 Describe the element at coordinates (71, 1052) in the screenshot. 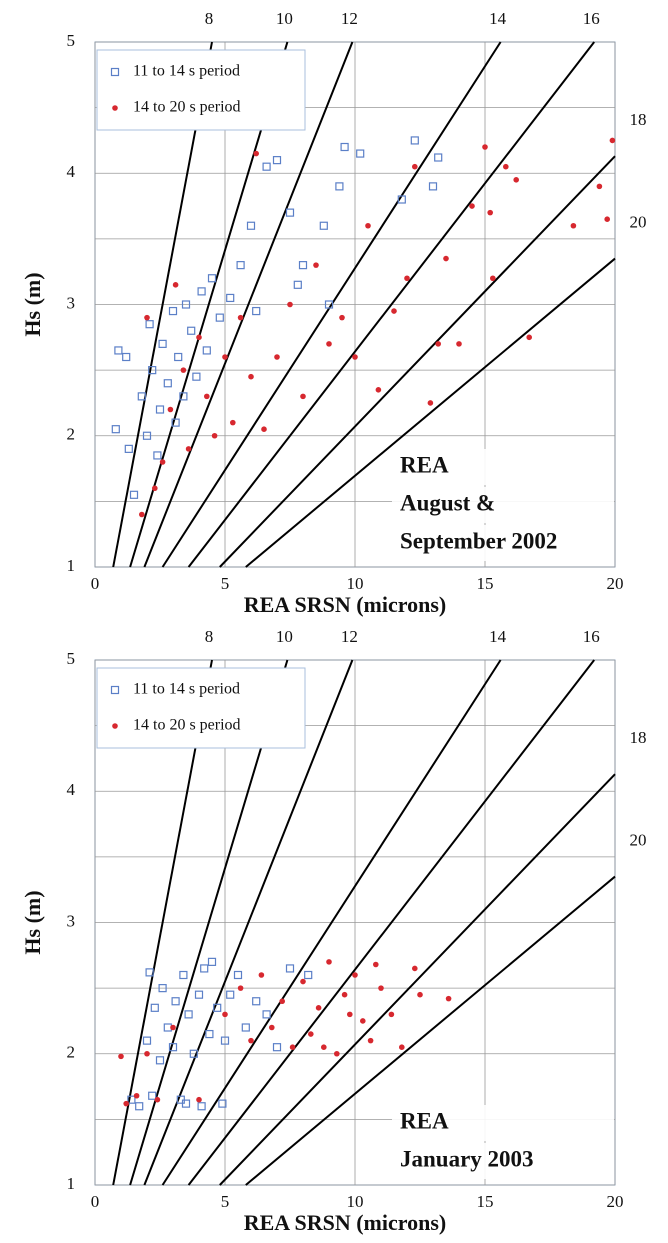

I see `y-tick-label: 2` at that location.